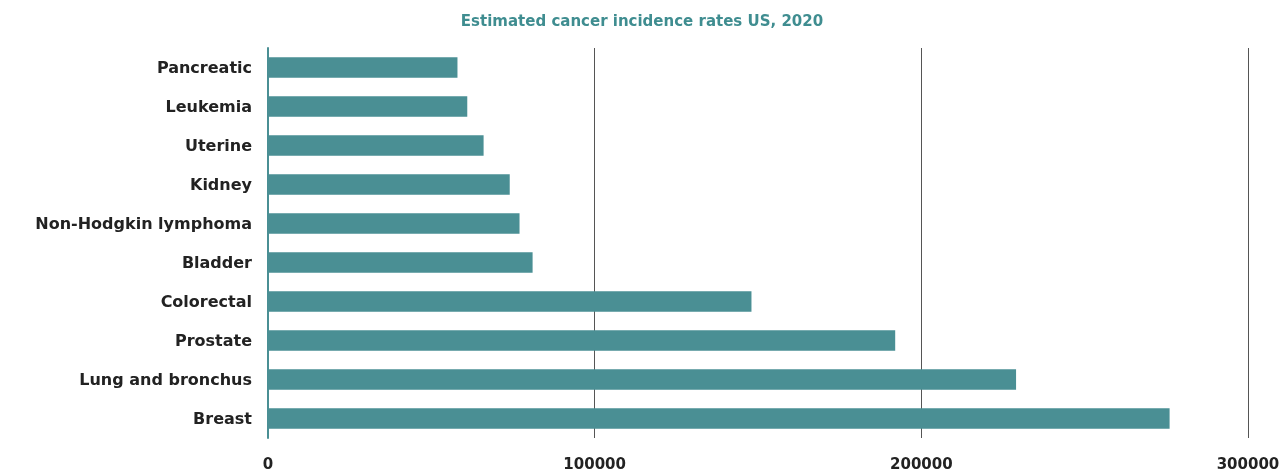 The width and height of the screenshot is (1284, 474). Describe the element at coordinates (213, 340) in the screenshot. I see `y-tick-label: Prostate` at that location.